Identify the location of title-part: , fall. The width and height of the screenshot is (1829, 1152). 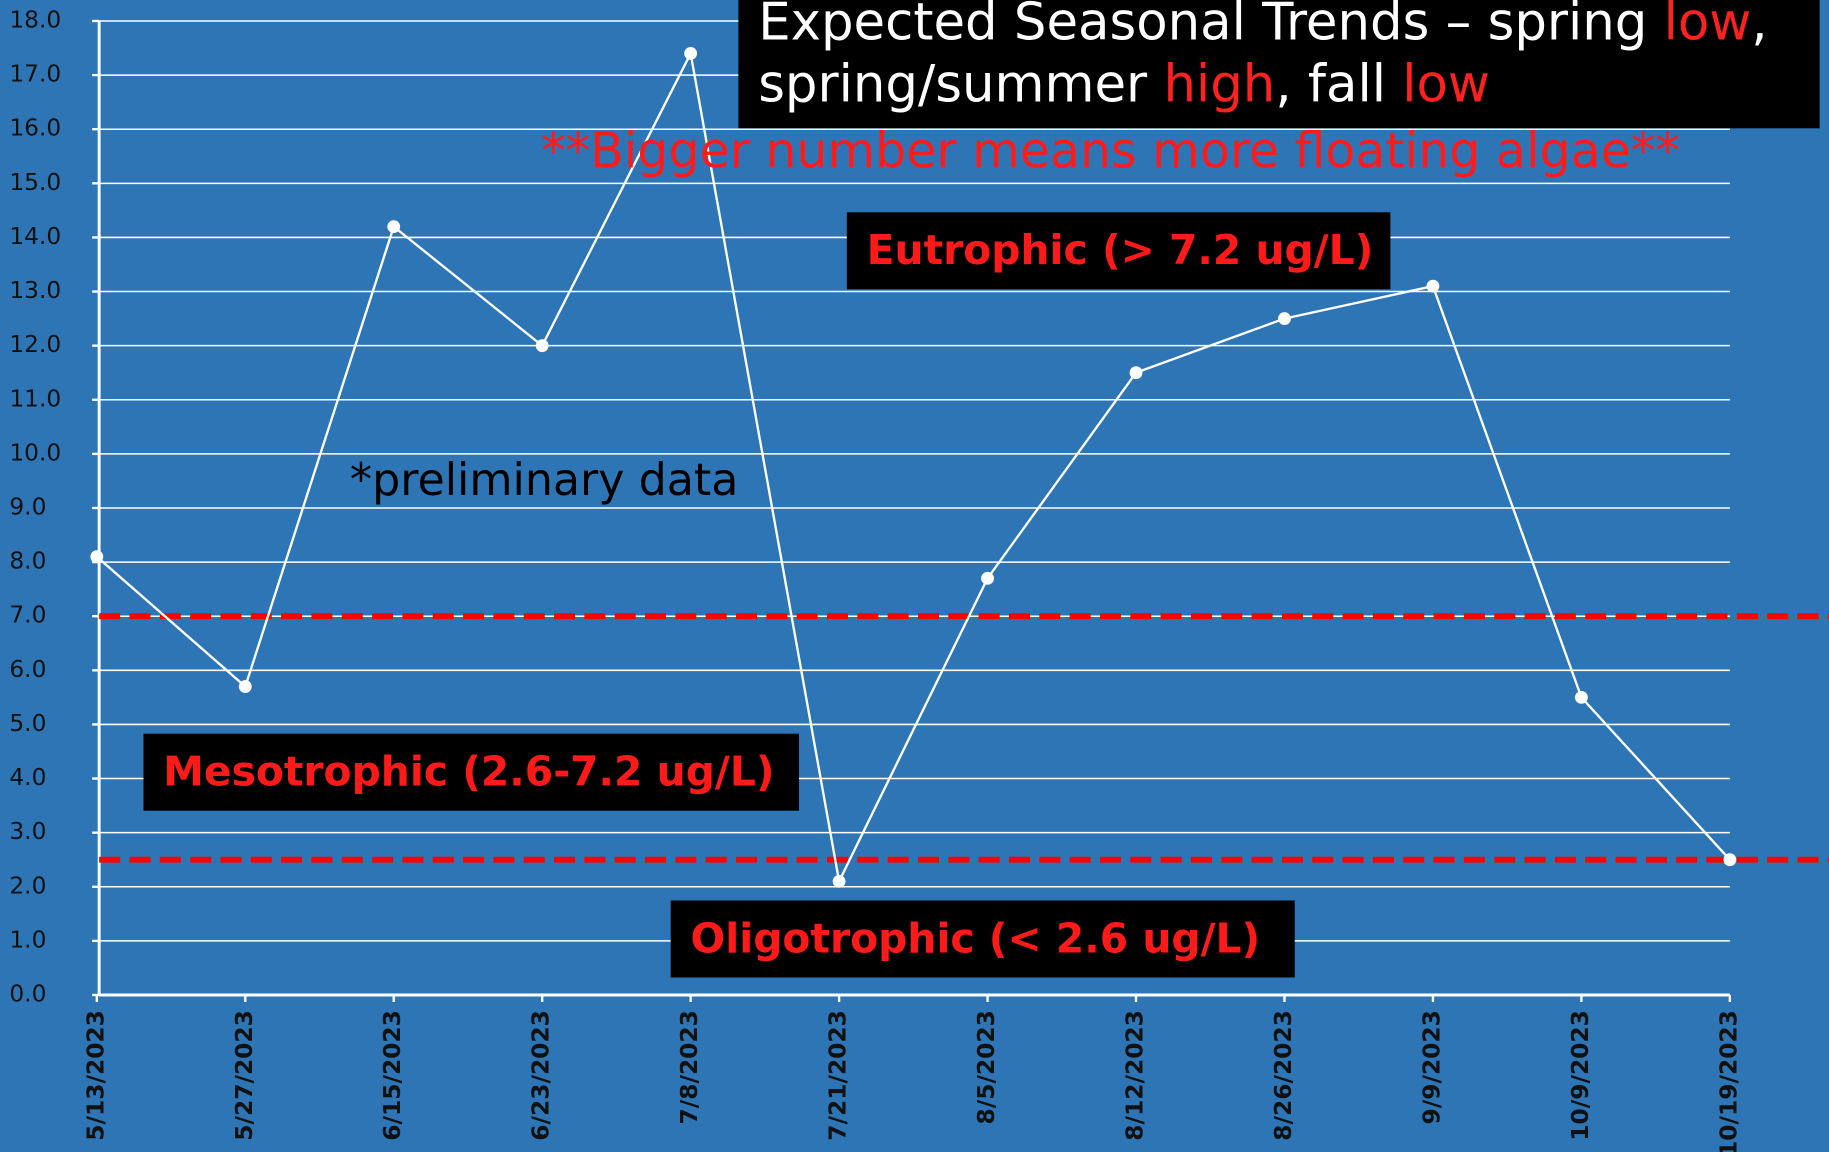
(1338, 84).